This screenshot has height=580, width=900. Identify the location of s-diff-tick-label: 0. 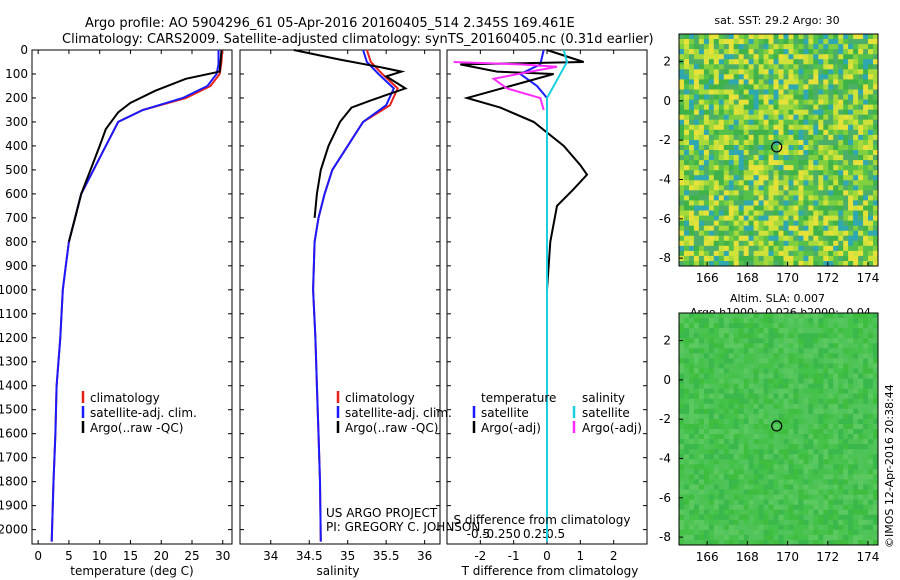
(517, 534).